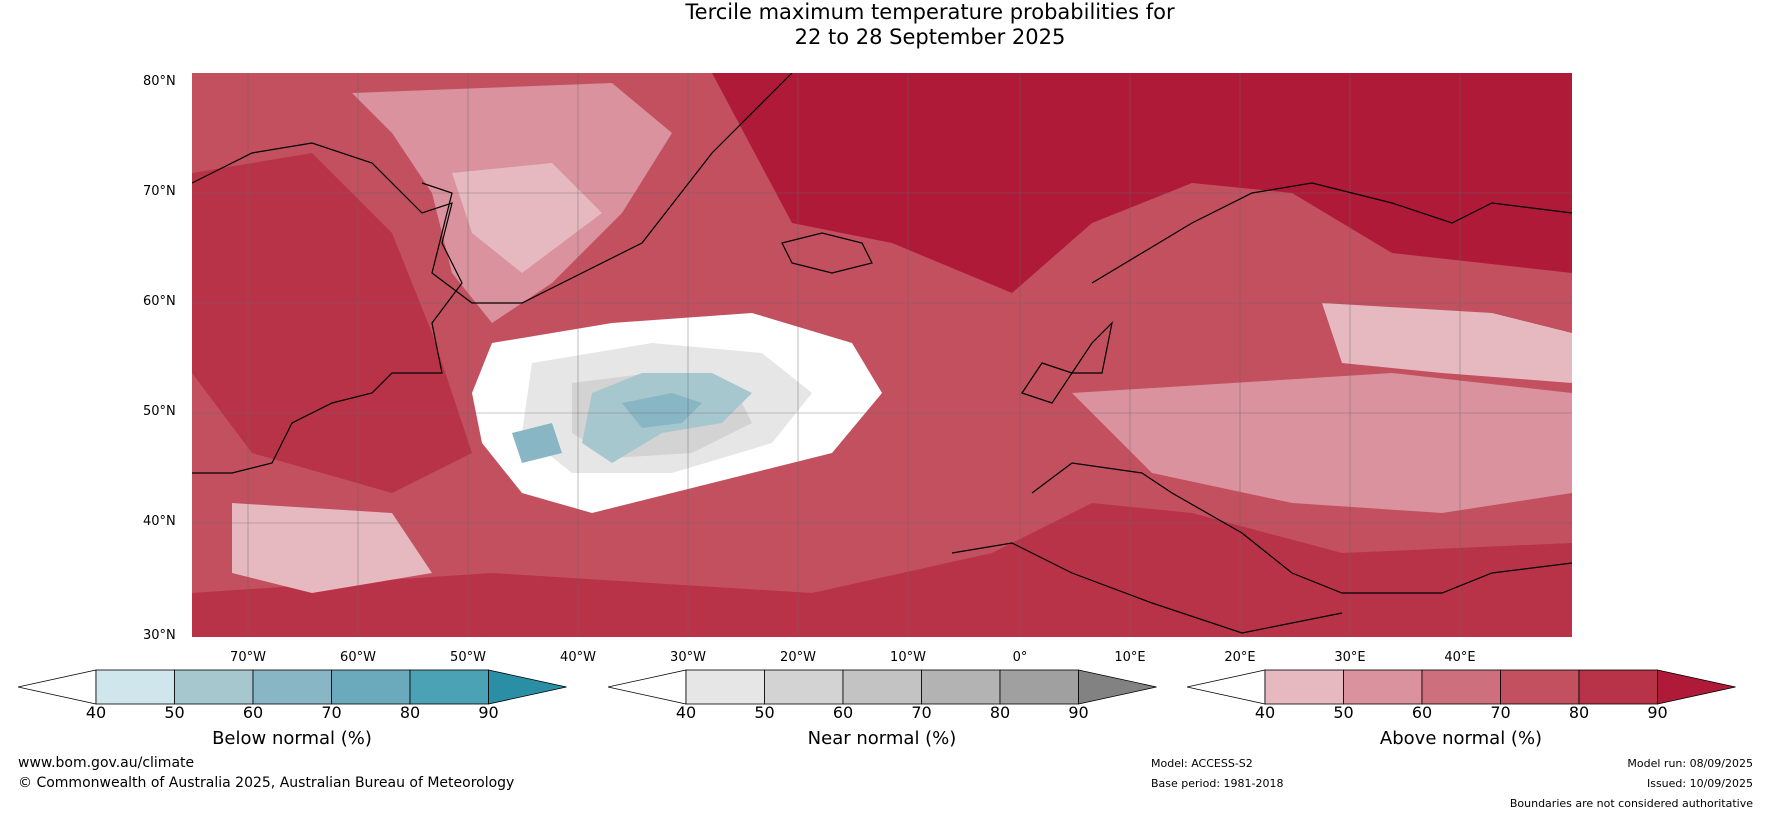 The width and height of the screenshot is (1770, 816). What do you see at coordinates (159, 411) in the screenshot?
I see `lat-label-50: 50°N` at bounding box center [159, 411].